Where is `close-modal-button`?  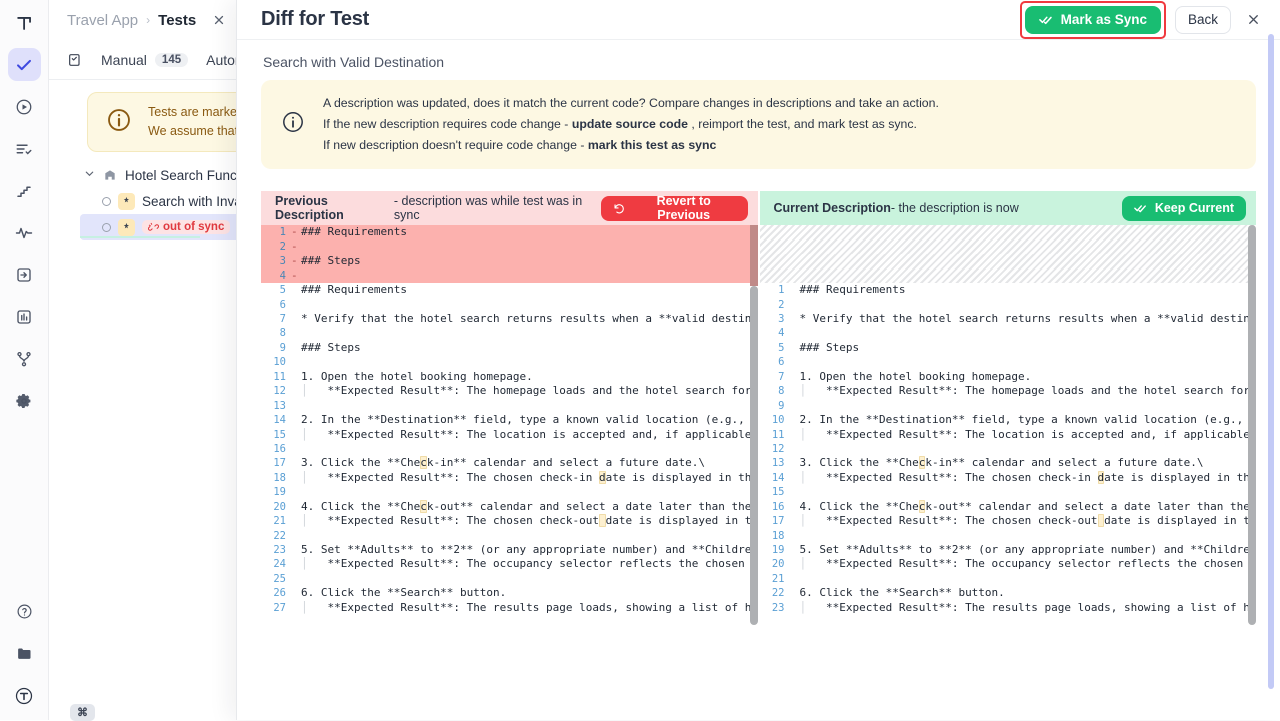 close-modal-button is located at coordinates (1253, 20).